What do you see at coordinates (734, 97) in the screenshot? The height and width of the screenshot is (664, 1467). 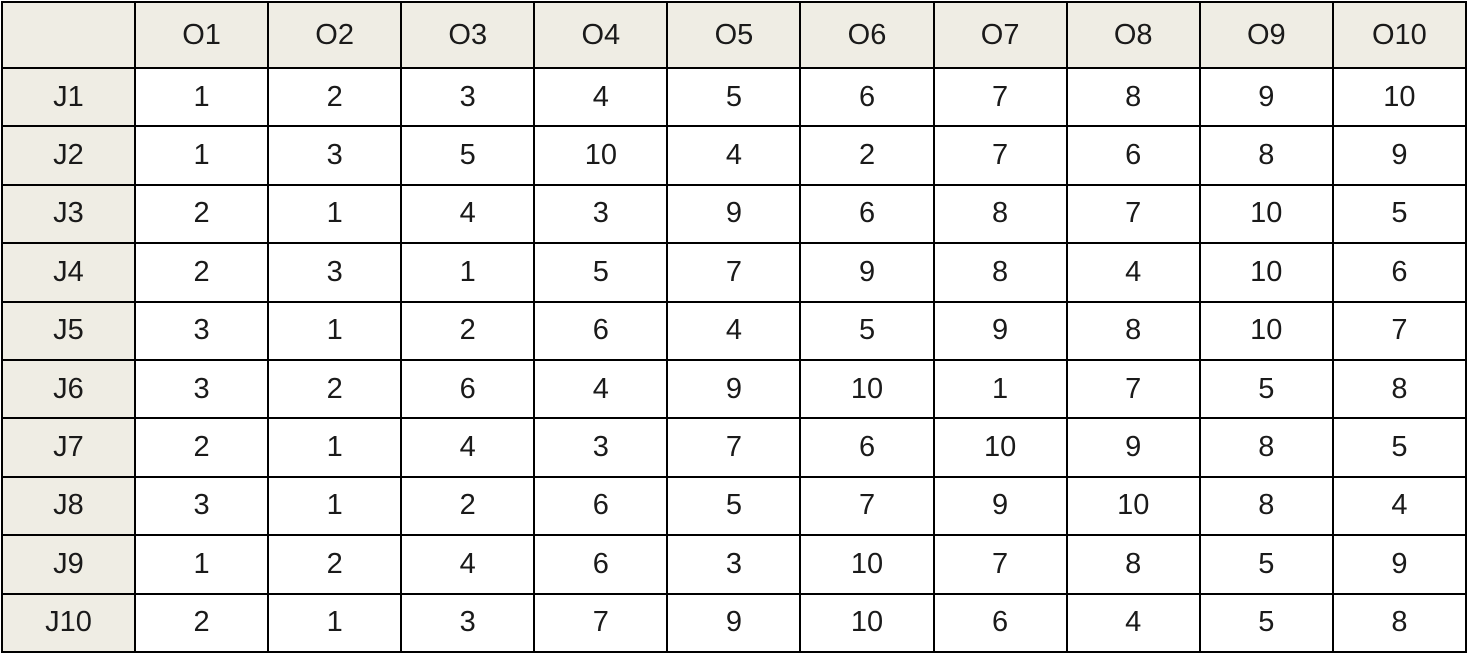 I see `table-row: J1 1 2 3 4 5 6 7 8 9 10` at bounding box center [734, 97].